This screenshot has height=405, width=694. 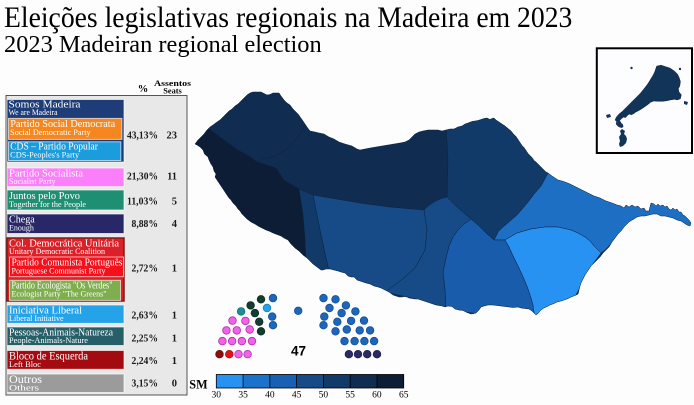 What do you see at coordinates (45, 311) in the screenshot?
I see `svg-text: Iniciativa Liberal` at bounding box center [45, 311].